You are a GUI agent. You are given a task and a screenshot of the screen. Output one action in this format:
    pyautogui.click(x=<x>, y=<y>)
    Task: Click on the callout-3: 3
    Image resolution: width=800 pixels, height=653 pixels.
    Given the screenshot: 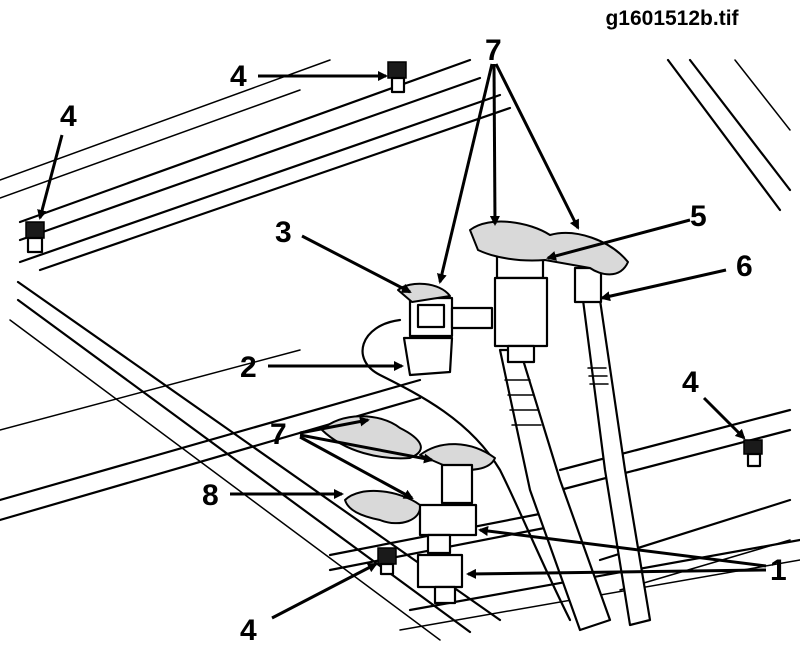 What is the action you would take?
    pyautogui.click(x=283, y=232)
    